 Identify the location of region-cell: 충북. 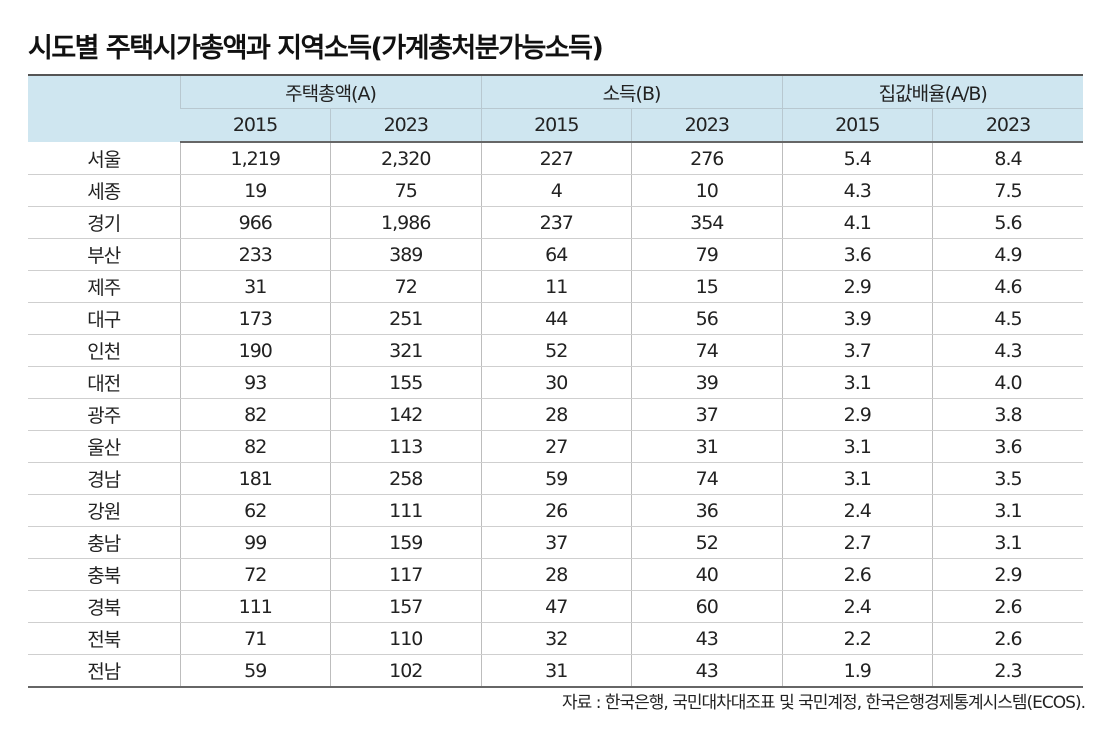
(104, 574).